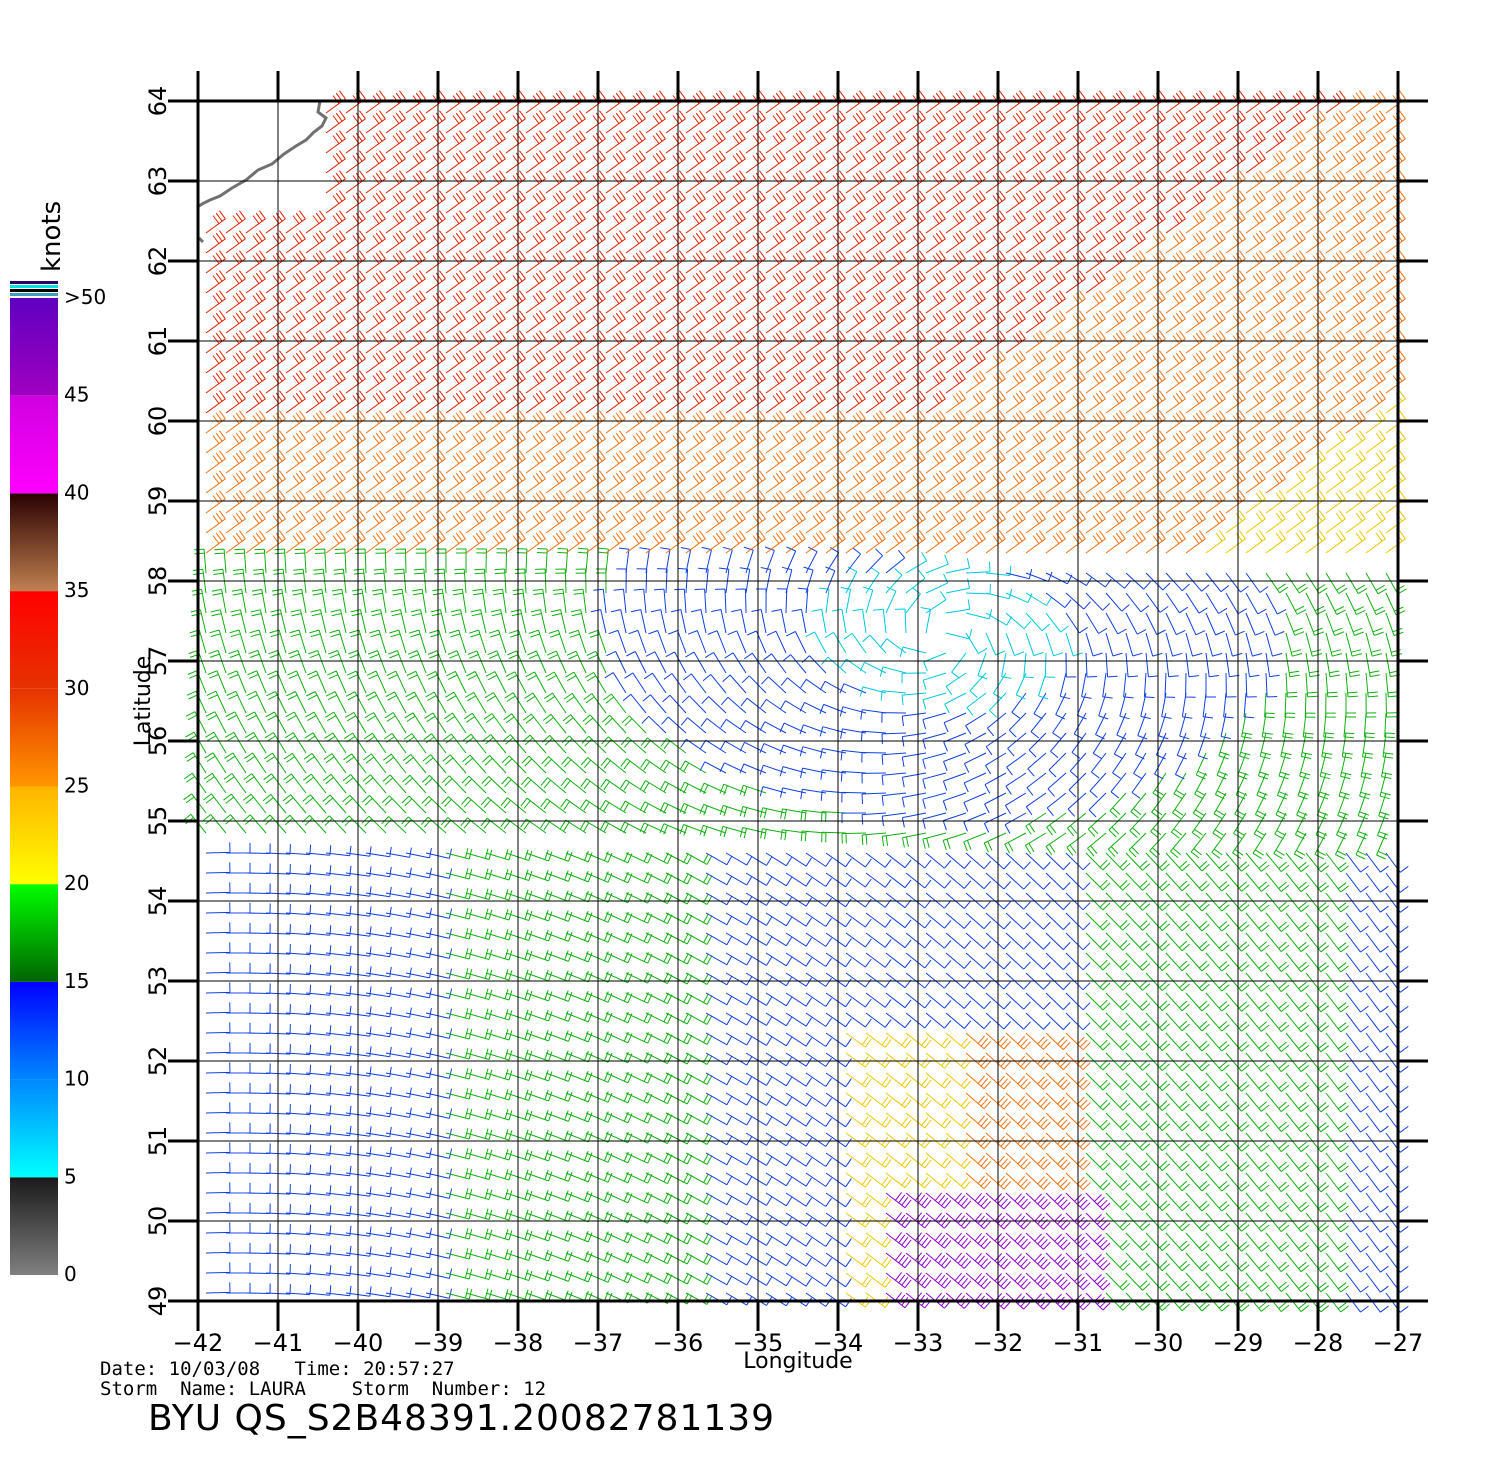  What do you see at coordinates (158, 101) in the screenshot?
I see `y-tick-label: 64` at bounding box center [158, 101].